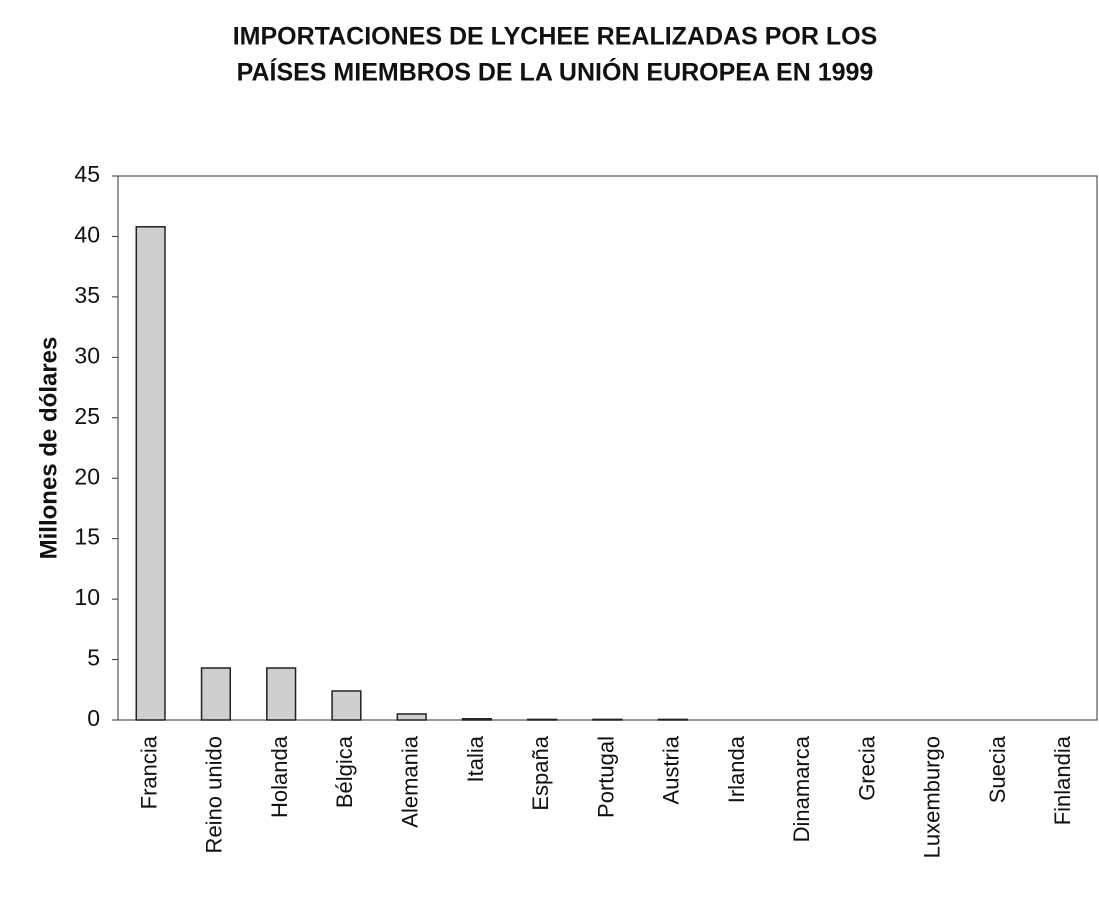  What do you see at coordinates (475, 758) in the screenshot?
I see `x-tick-label: Italia` at bounding box center [475, 758].